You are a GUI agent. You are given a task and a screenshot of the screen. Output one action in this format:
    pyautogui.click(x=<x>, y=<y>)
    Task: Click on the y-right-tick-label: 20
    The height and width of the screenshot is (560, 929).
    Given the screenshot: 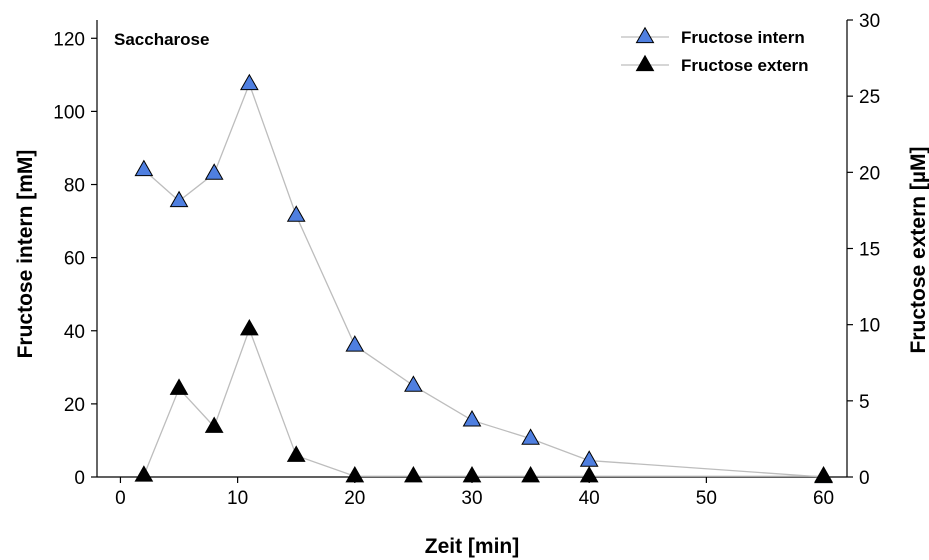 What is the action you would take?
    pyautogui.click(x=869, y=173)
    